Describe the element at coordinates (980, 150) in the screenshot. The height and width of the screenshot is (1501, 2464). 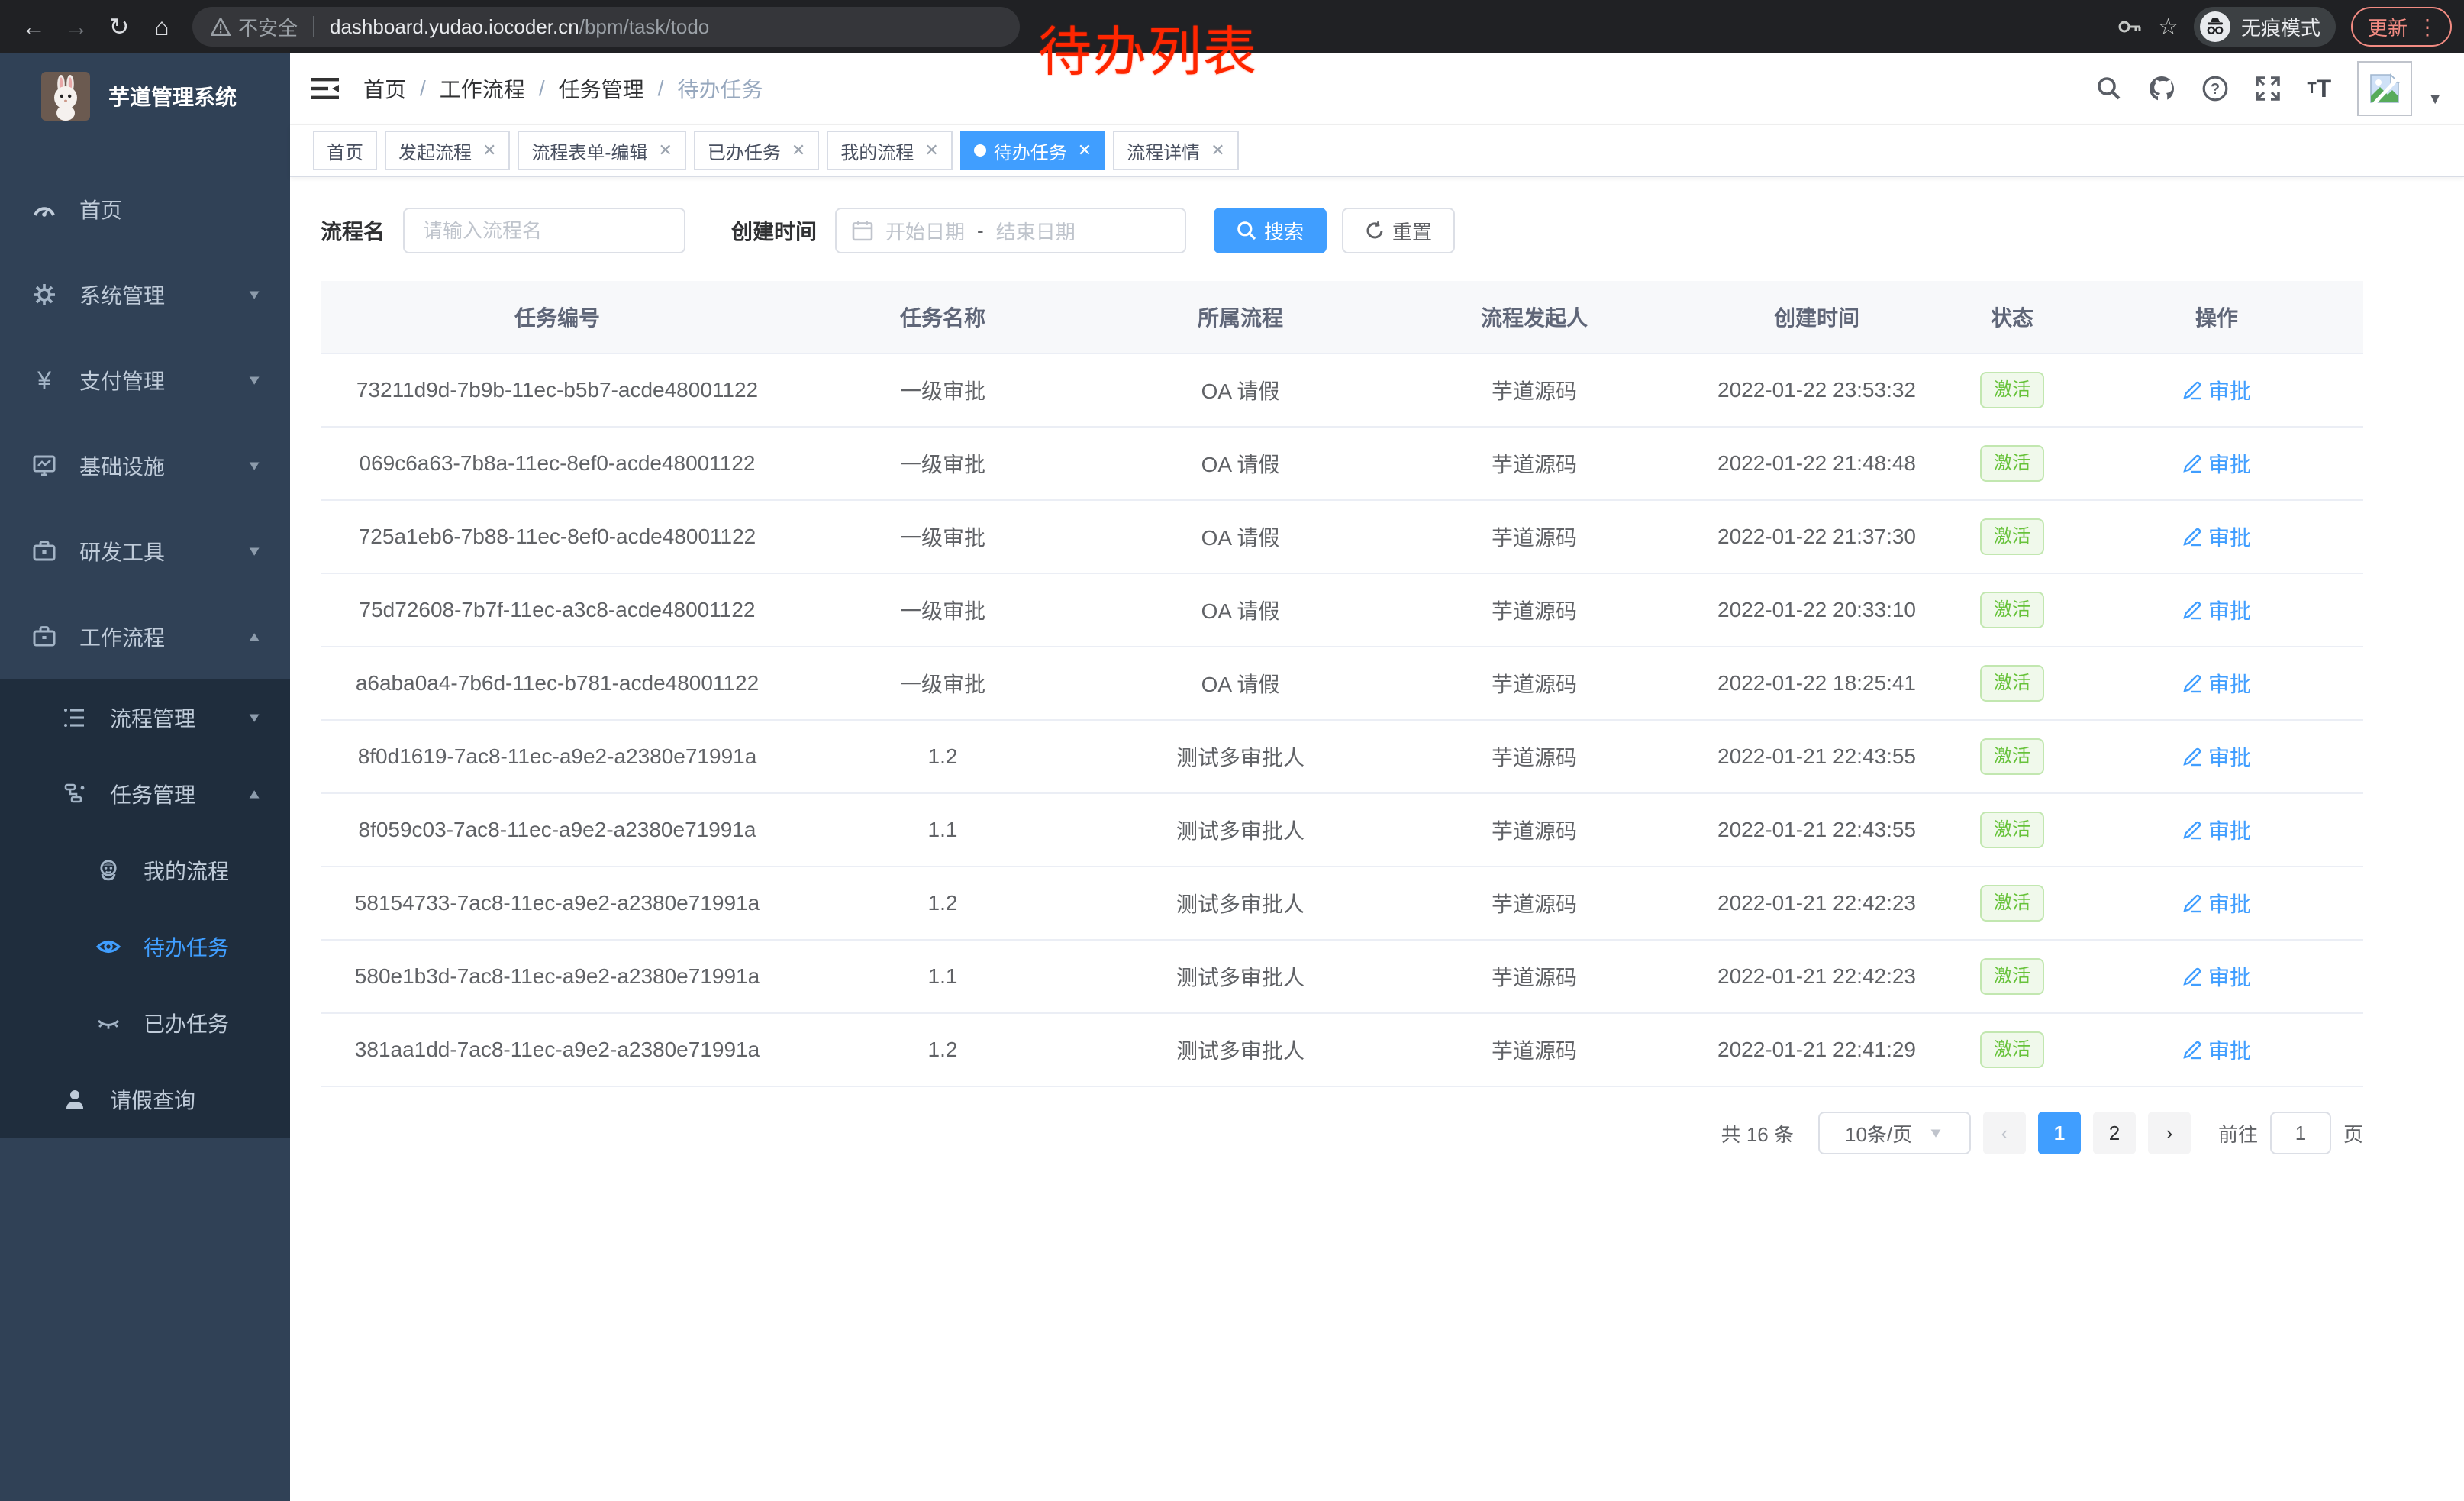
I see `active-dot` at that location.